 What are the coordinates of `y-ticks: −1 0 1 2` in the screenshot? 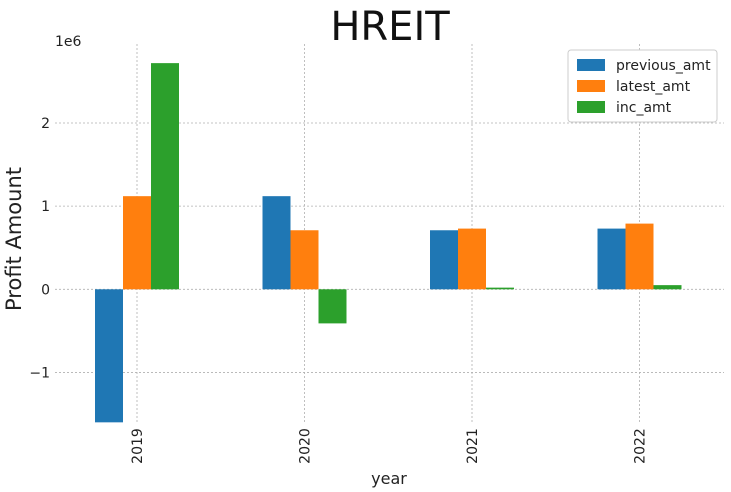 It's located at (39, 248).